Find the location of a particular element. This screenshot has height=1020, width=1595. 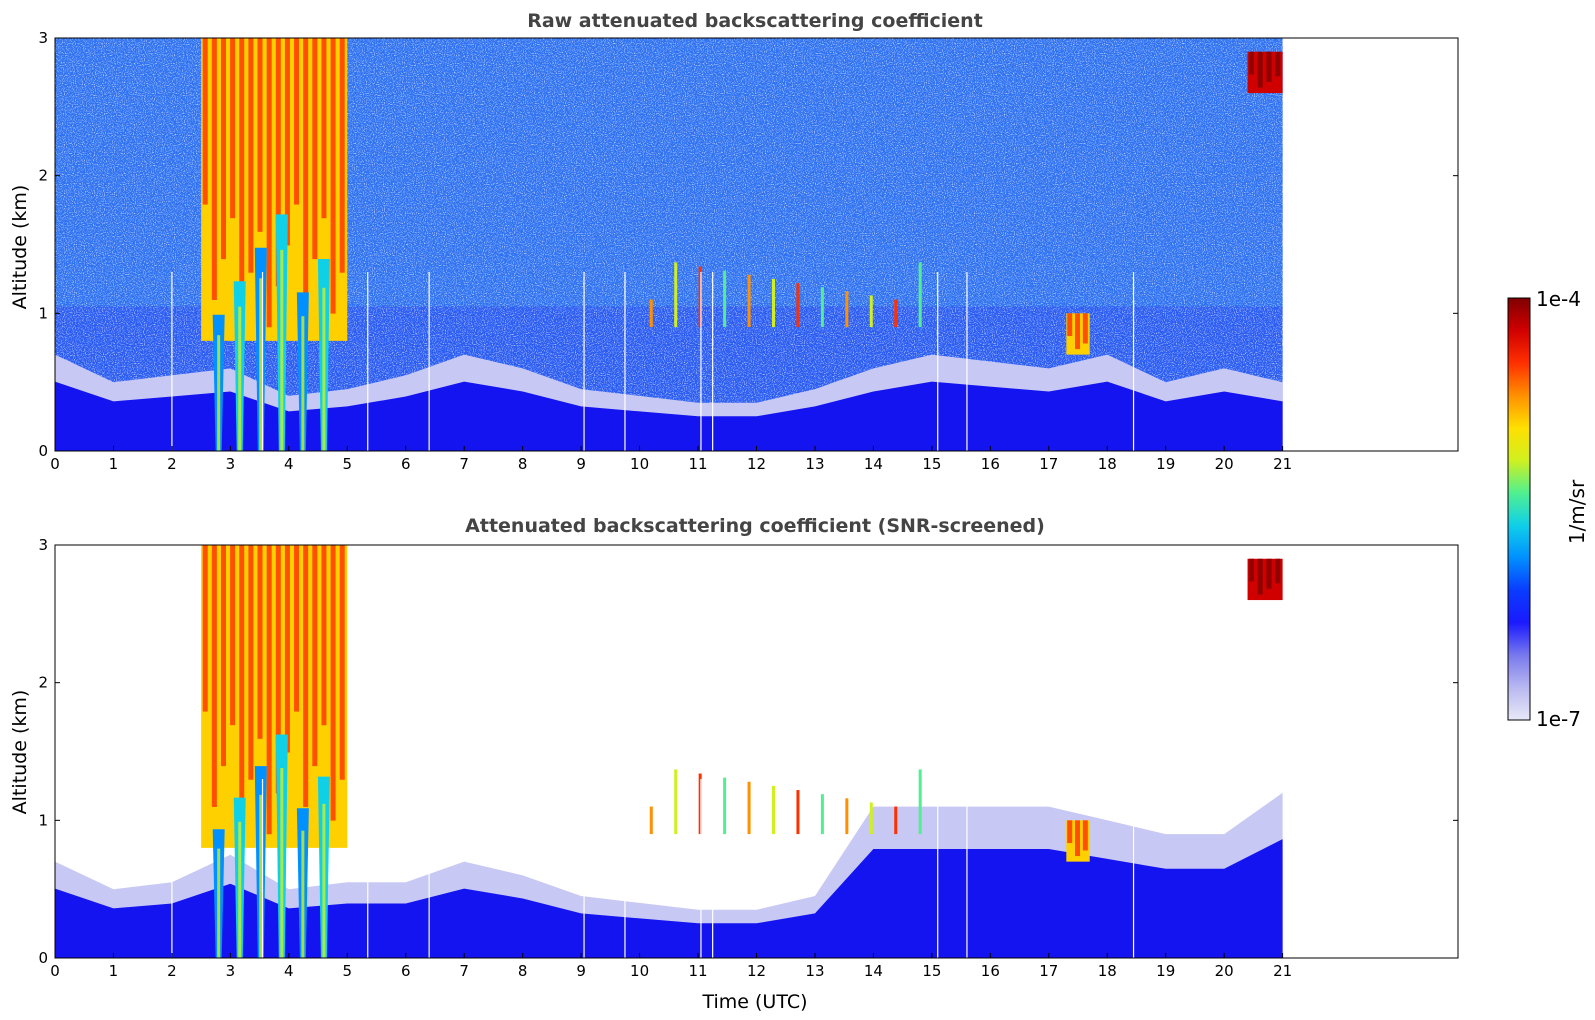

x-tick-label: 9 is located at coordinates (581, 971).